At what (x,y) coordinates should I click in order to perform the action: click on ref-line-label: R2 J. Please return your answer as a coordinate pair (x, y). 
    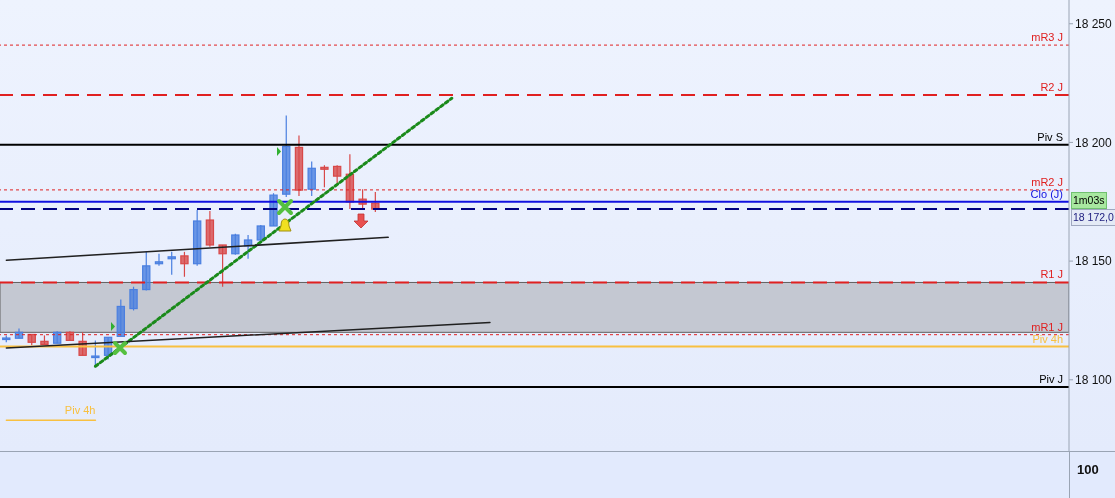
    Looking at the image, I should click on (1051, 86).